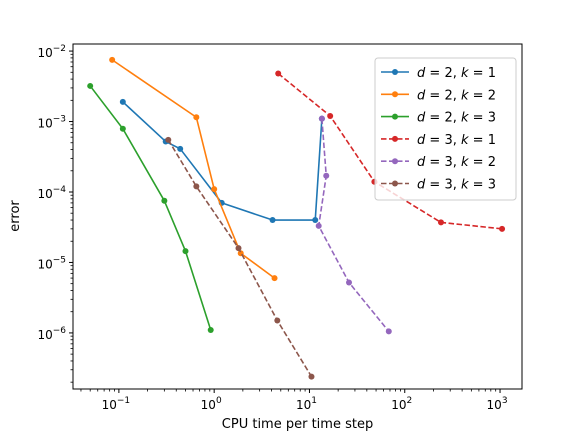 The image size is (581, 436). Describe the element at coordinates (60, 190) in the screenshot. I see `y-tick-label-exponent: −4` at that location.